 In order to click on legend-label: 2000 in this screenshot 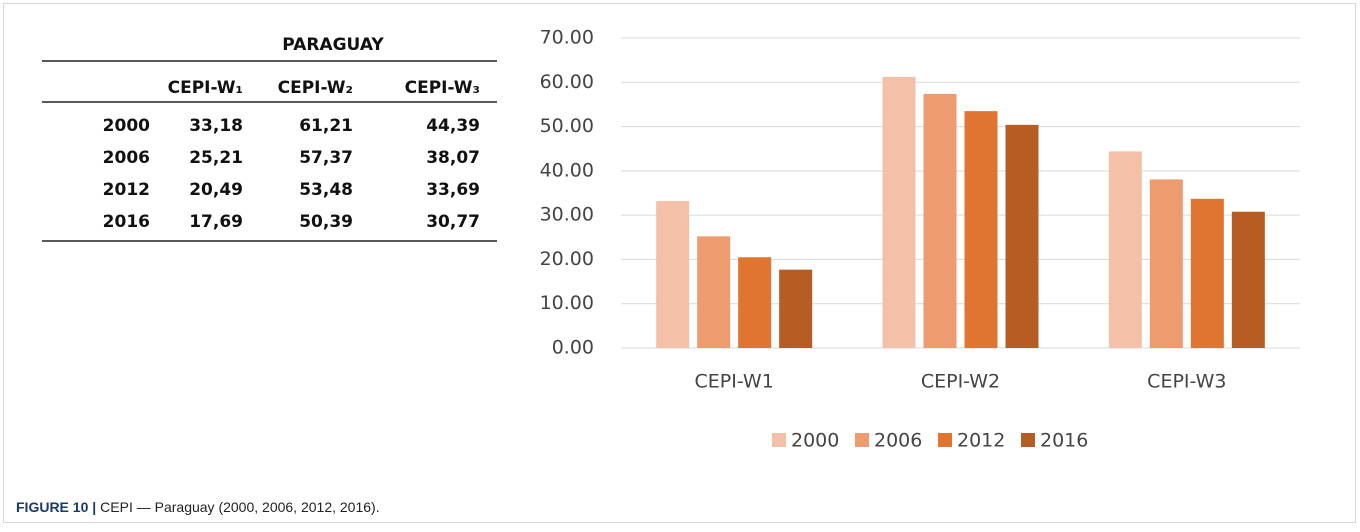, I will do `click(815, 441)`.